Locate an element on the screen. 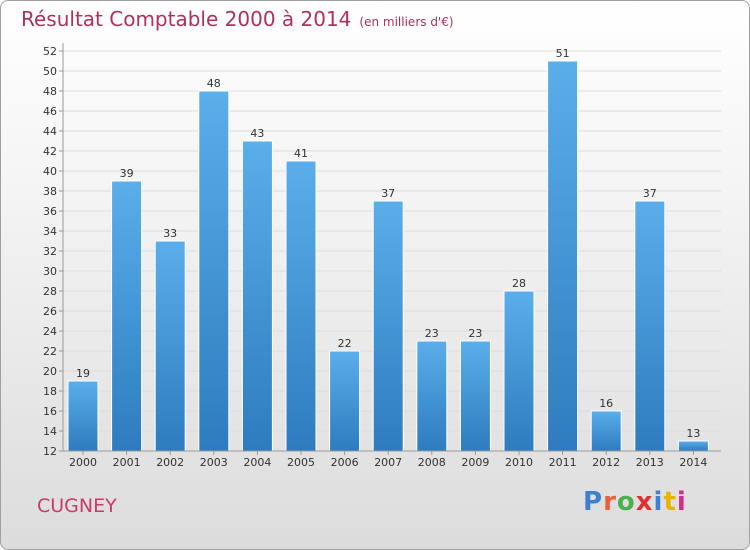 The image size is (750, 550). title-subtitle: (en milliers d'€) is located at coordinates (406, 22).